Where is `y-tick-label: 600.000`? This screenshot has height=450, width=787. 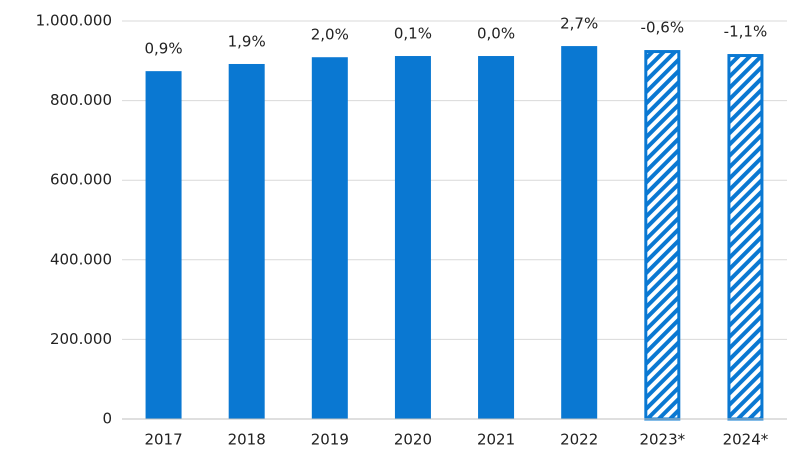
y-tick-label: 600.000 is located at coordinates (81, 180).